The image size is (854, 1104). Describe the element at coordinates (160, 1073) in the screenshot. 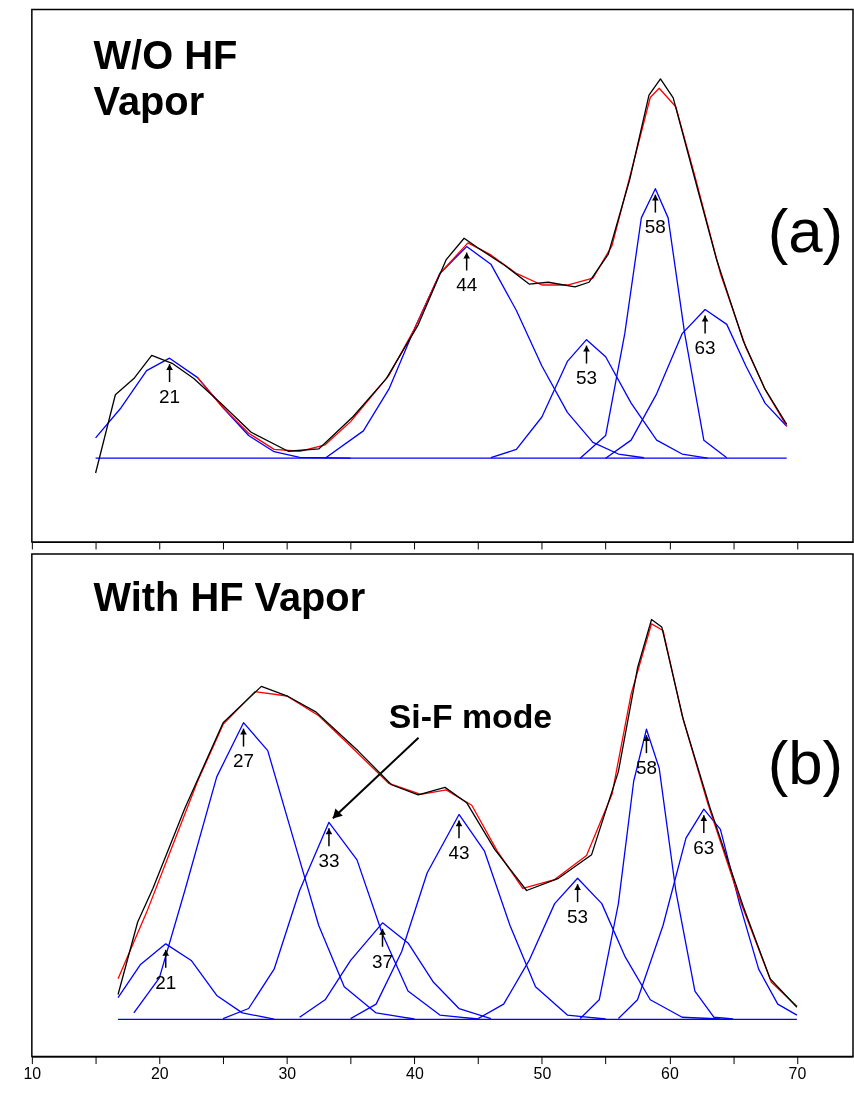

I see `x-tick-label: 20` at that location.